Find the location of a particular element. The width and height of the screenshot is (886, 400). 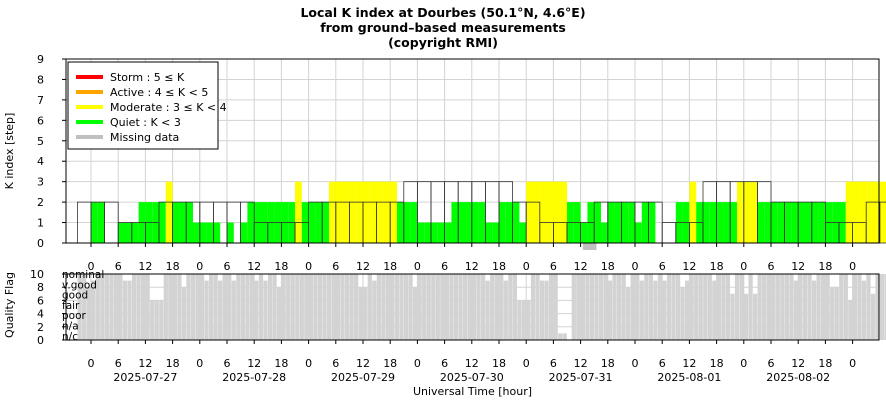

date-label: 2025-08-01 is located at coordinates (689, 377).